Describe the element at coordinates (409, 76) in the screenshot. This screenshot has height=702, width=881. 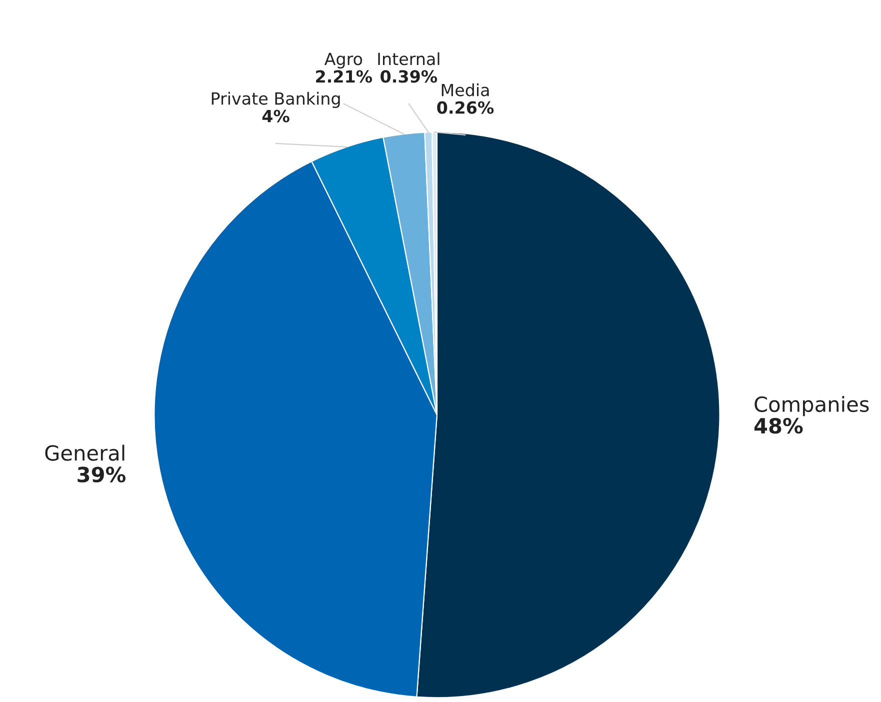
I see `data-label: 0.39%` at that location.